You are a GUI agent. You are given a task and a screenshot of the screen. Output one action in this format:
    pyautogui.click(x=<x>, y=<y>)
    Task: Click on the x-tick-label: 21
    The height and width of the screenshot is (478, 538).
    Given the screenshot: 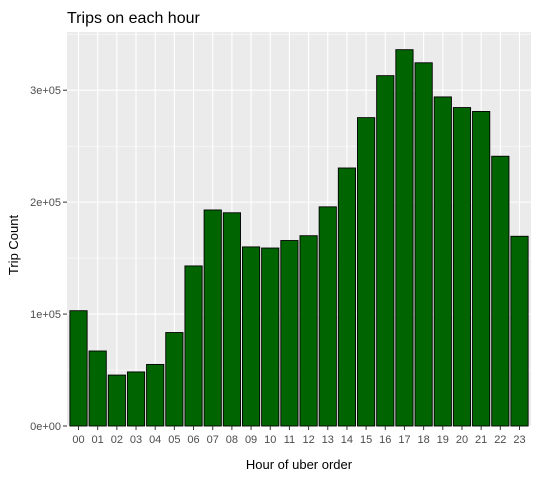 What is the action you would take?
    pyautogui.click(x=481, y=440)
    